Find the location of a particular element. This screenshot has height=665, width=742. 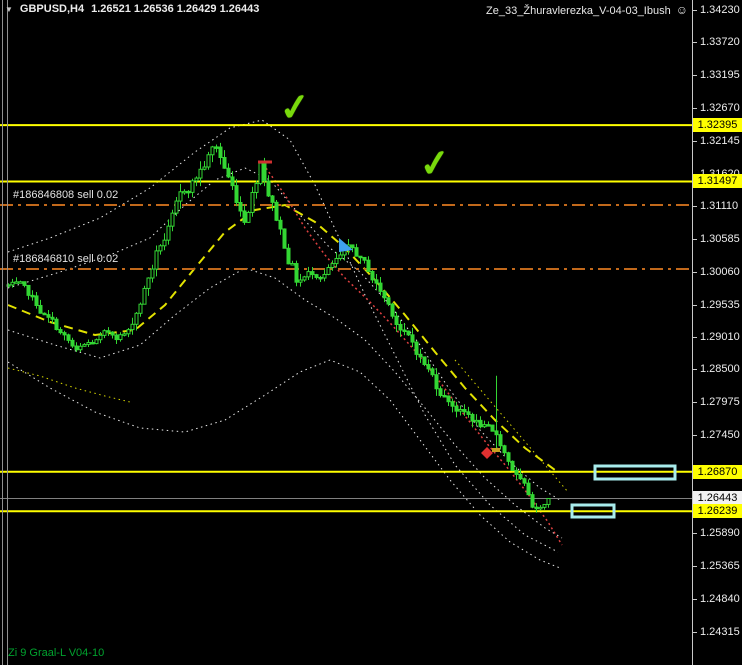

axis-price-label: 1.24840 is located at coordinates (720, 599).